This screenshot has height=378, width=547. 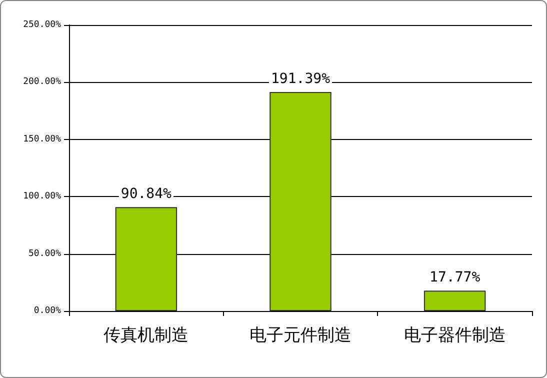 I want to click on y-tick-label: 100.00%, so click(x=42, y=197).